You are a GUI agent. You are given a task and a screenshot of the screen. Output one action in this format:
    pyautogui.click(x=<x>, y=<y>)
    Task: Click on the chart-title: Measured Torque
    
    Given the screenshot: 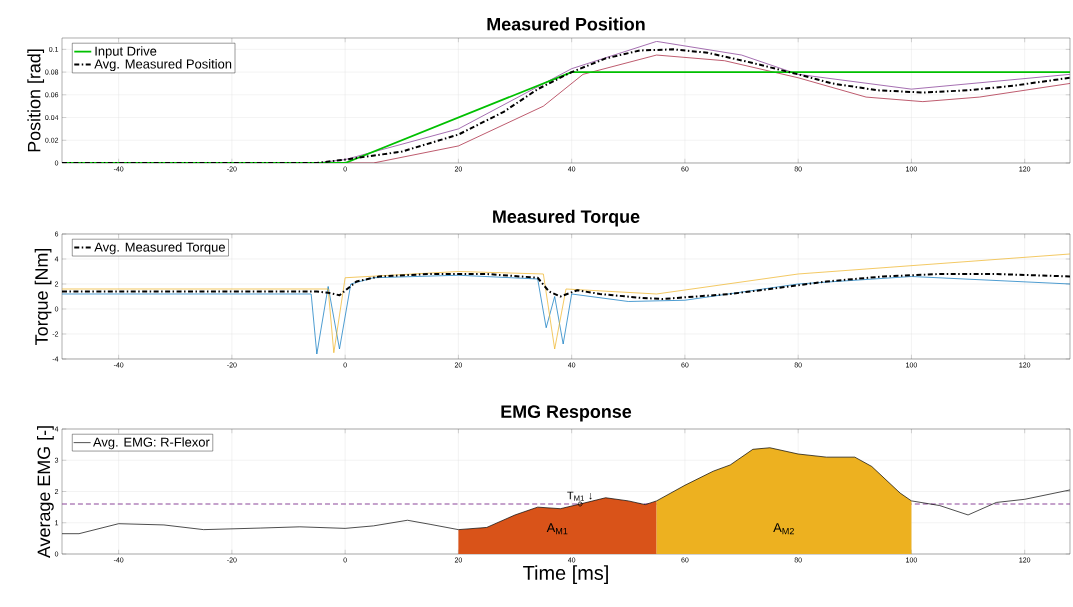 What is the action you would take?
    pyautogui.click(x=566, y=218)
    